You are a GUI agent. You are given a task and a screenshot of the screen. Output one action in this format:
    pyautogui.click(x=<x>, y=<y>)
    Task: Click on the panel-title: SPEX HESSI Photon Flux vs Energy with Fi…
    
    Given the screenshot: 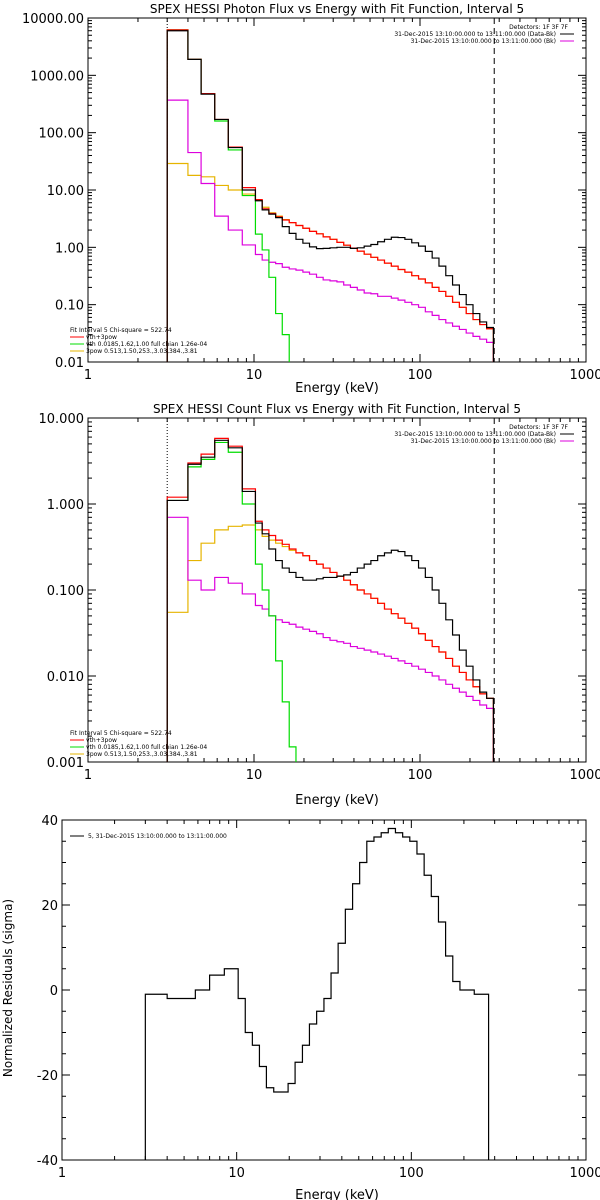 What is the action you would take?
    pyautogui.click(x=337, y=9)
    